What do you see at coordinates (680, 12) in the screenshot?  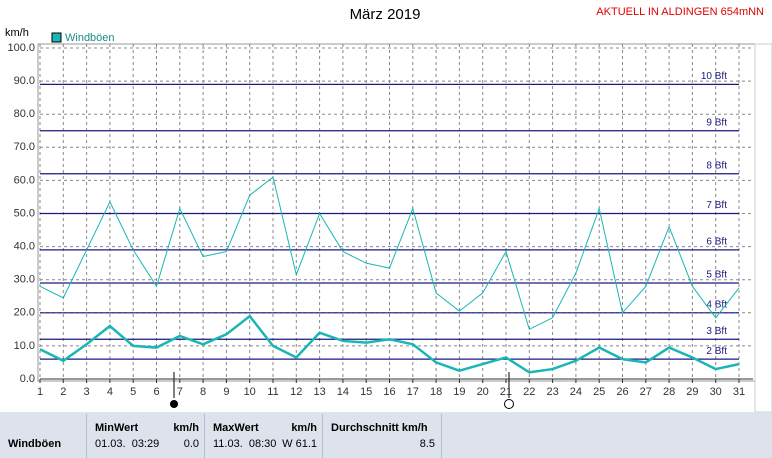 I see `station-label: AKTUELL IN ALDINGEN 654mNN` at bounding box center [680, 12].